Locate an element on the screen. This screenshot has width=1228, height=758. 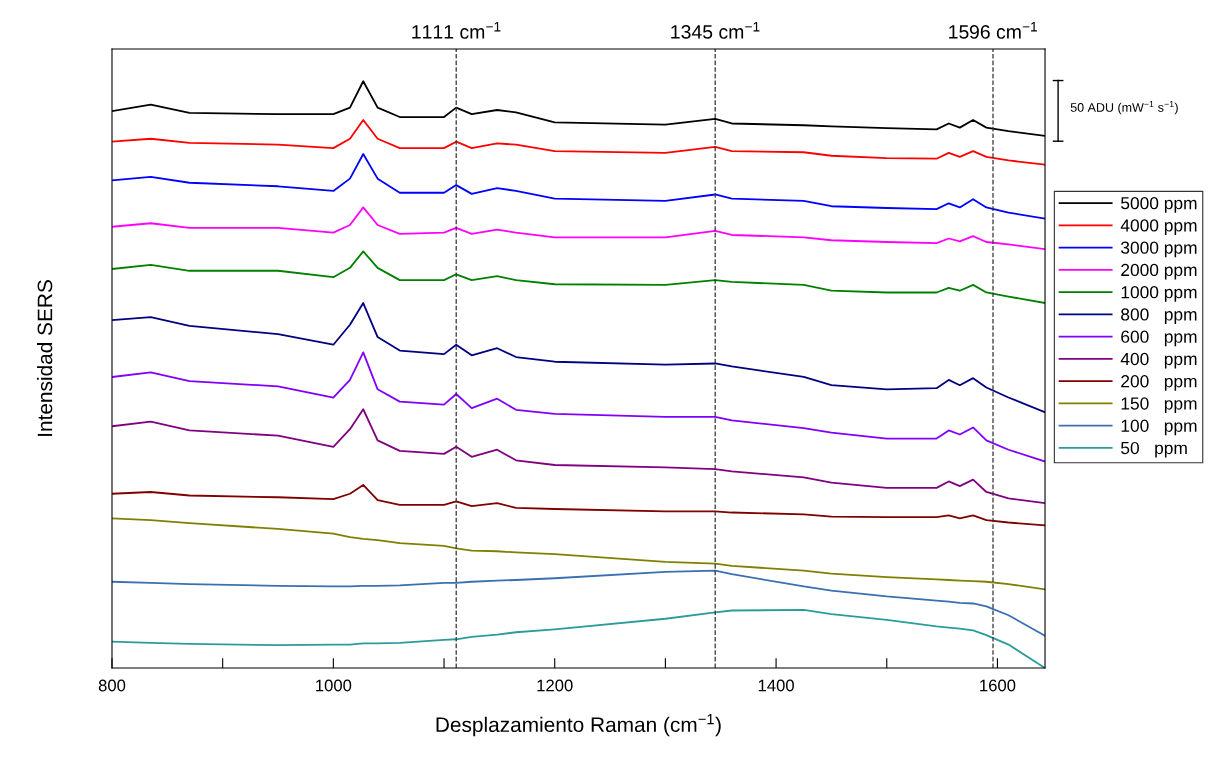
x-tick-label: 1600 is located at coordinates (998, 685).